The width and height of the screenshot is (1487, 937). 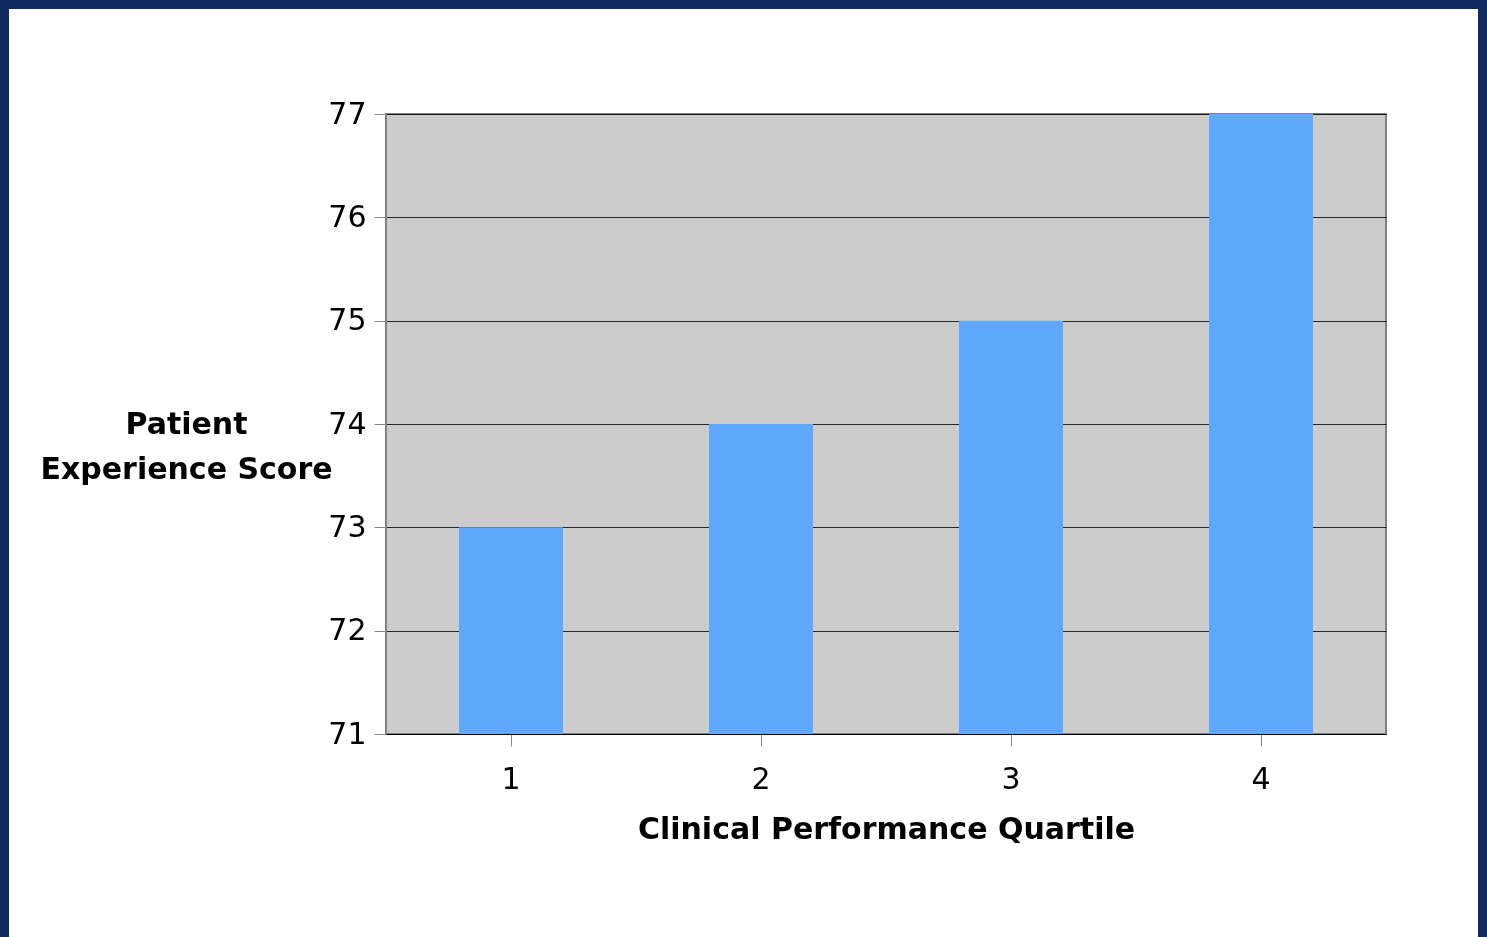 I want to click on y-tick-label: 72, so click(x=347, y=630).